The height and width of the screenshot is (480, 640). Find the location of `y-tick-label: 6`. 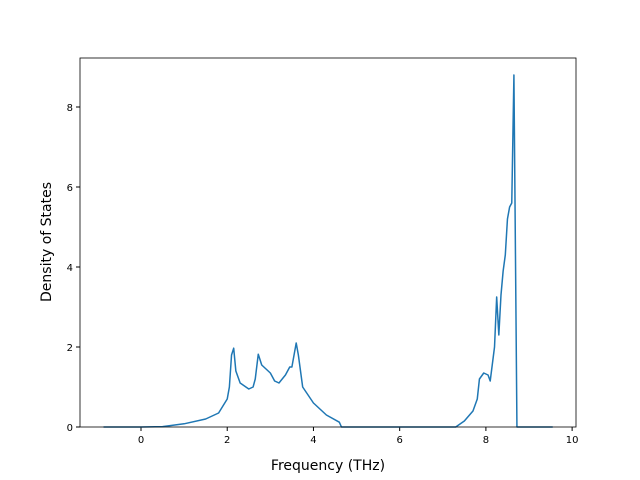

y-tick-label: 6 is located at coordinates (70, 188).